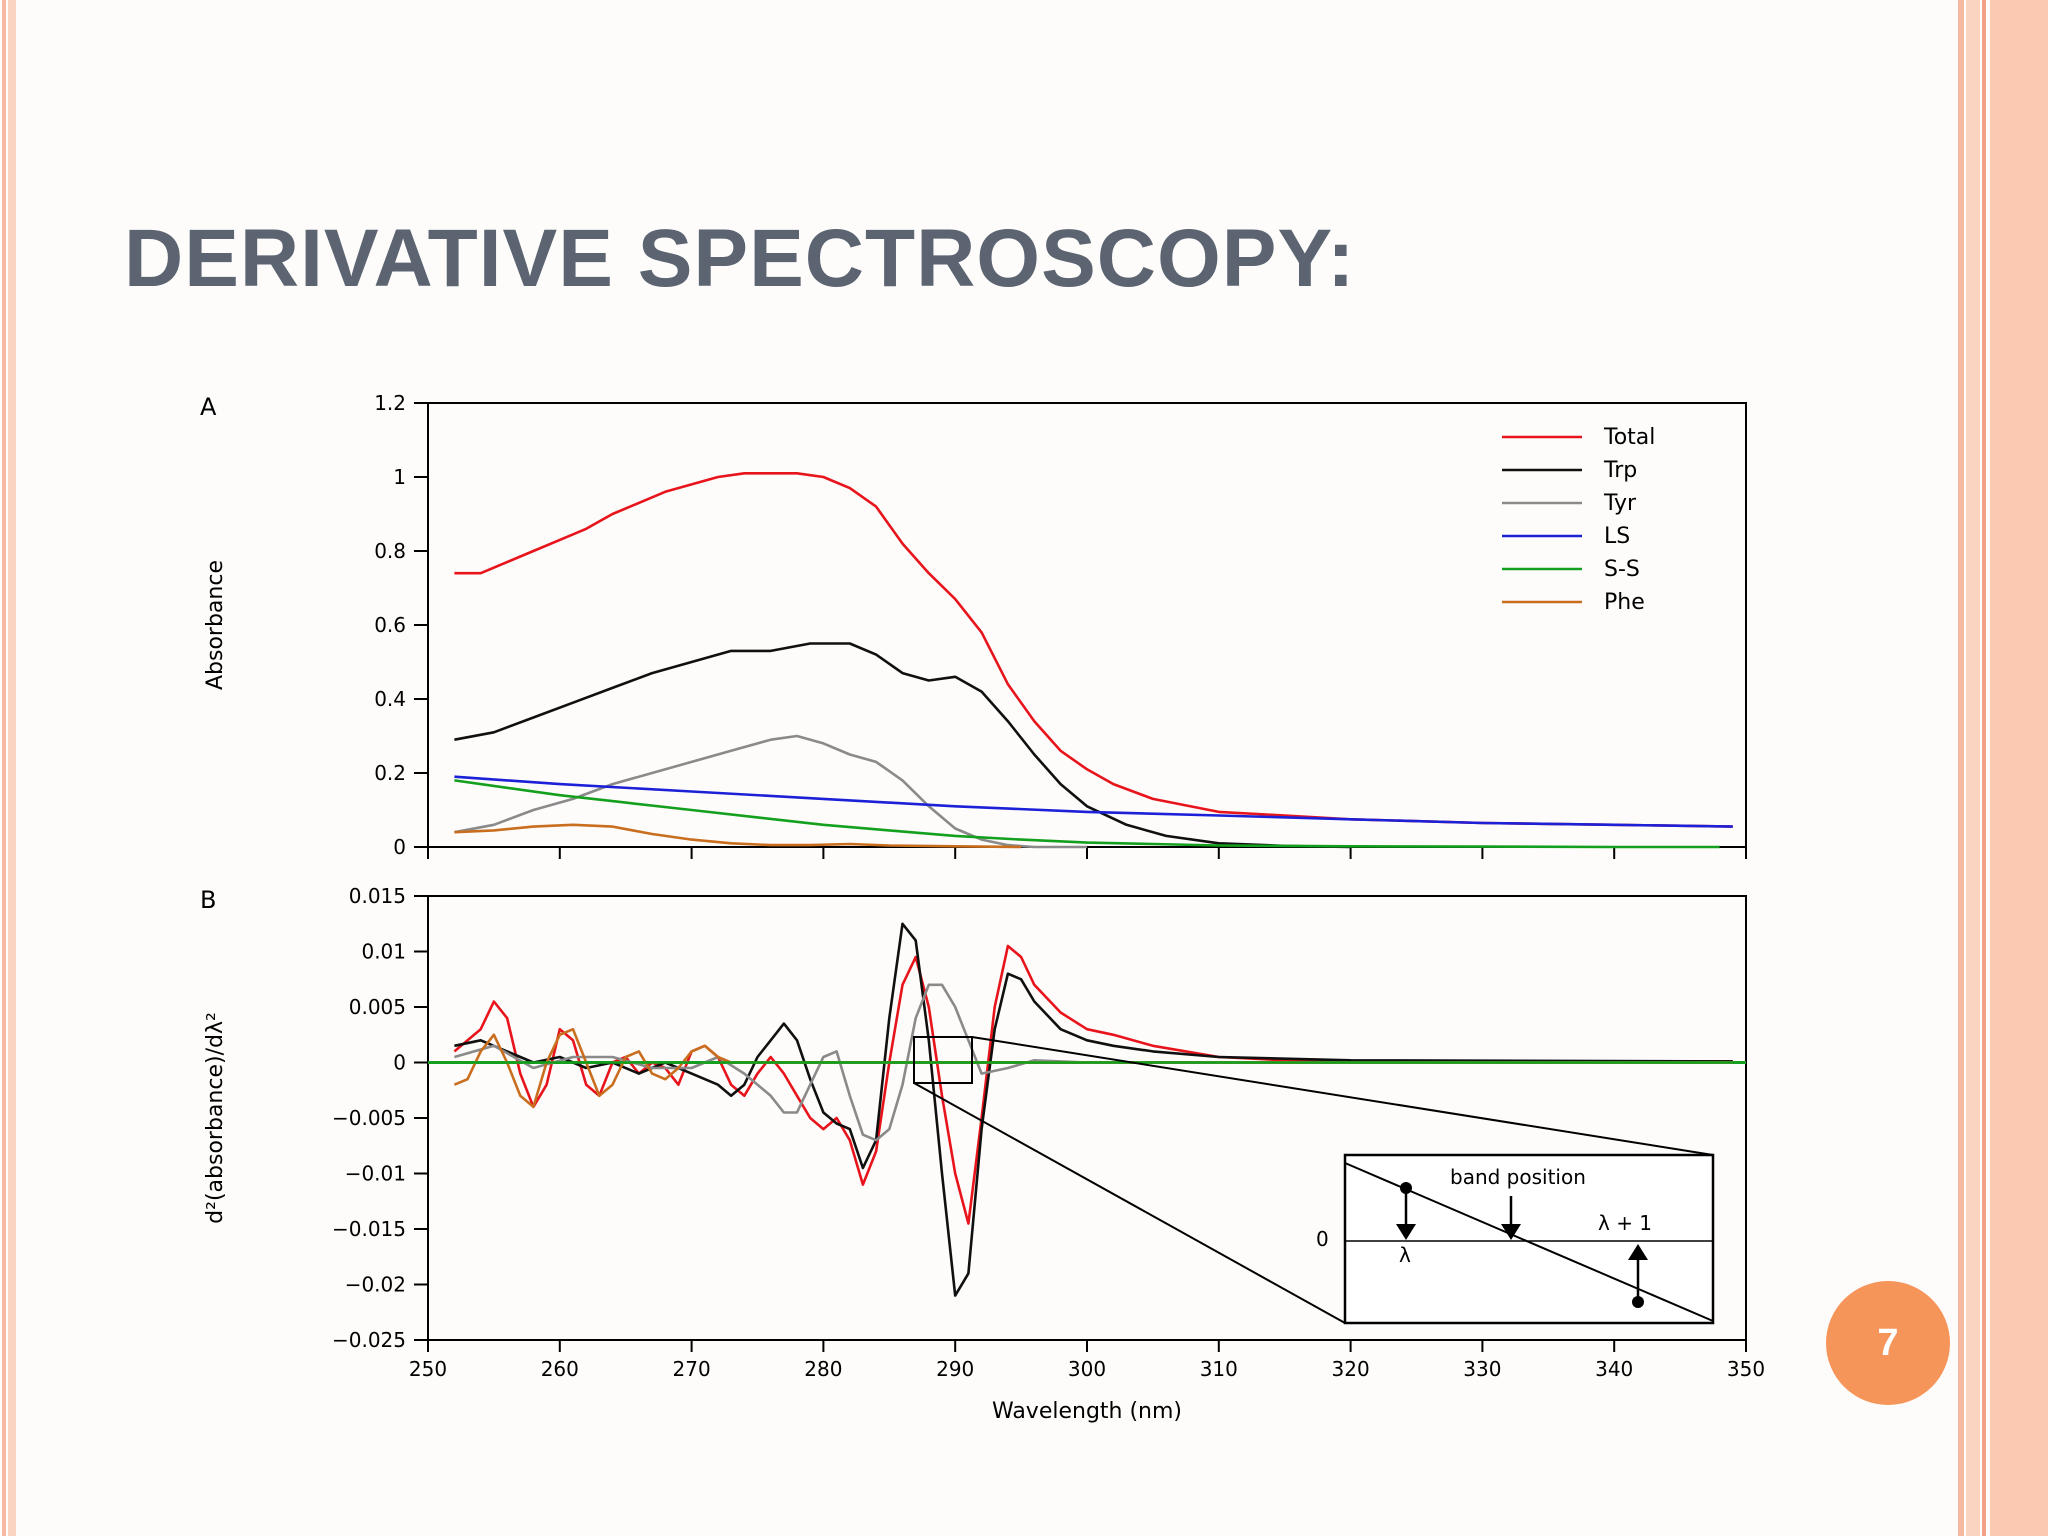 This screenshot has width=2048, height=1536. I want to click on x-tick-label: 330, so click(1482, 1369).